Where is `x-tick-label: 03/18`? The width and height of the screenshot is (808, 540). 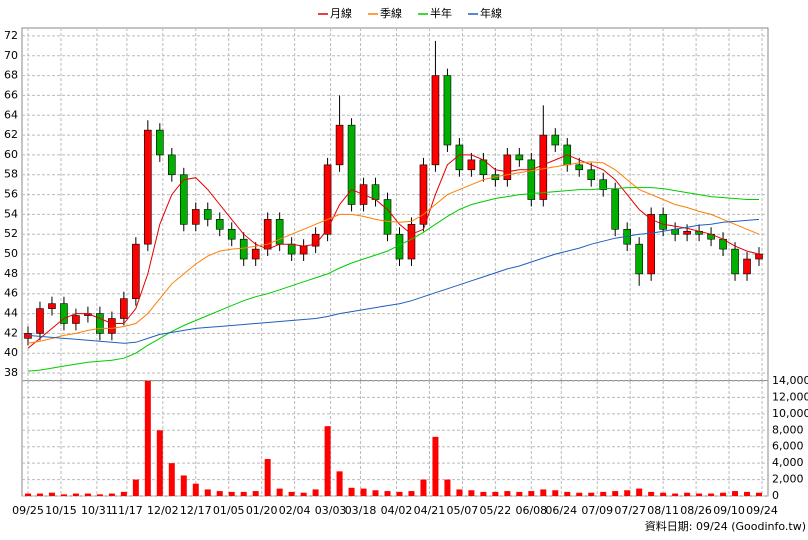 x-tick-label: 03/18 is located at coordinates (361, 510).